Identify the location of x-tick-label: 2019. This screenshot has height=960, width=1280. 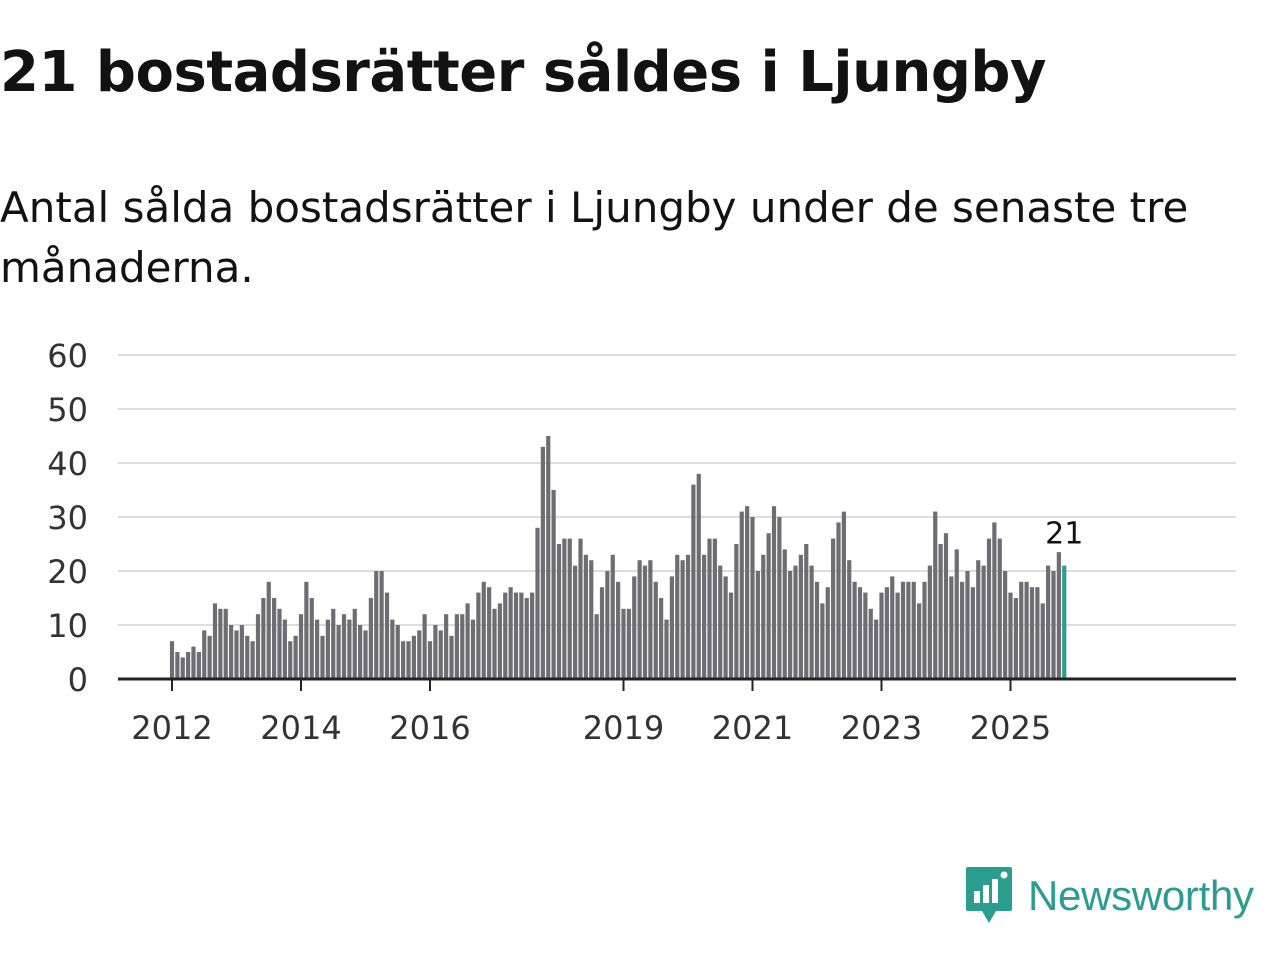
(623, 728).